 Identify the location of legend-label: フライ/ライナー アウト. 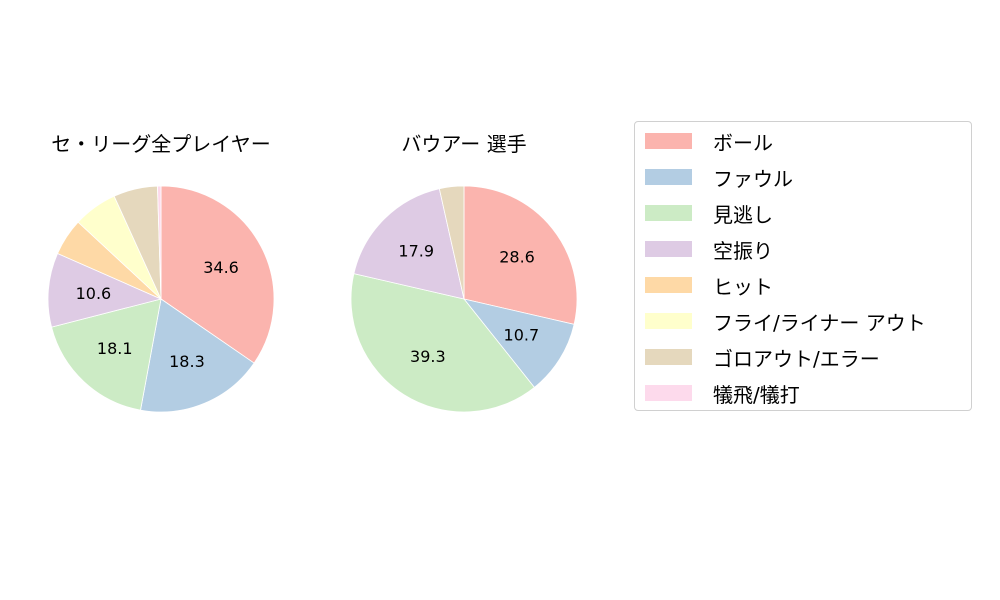
(819, 322).